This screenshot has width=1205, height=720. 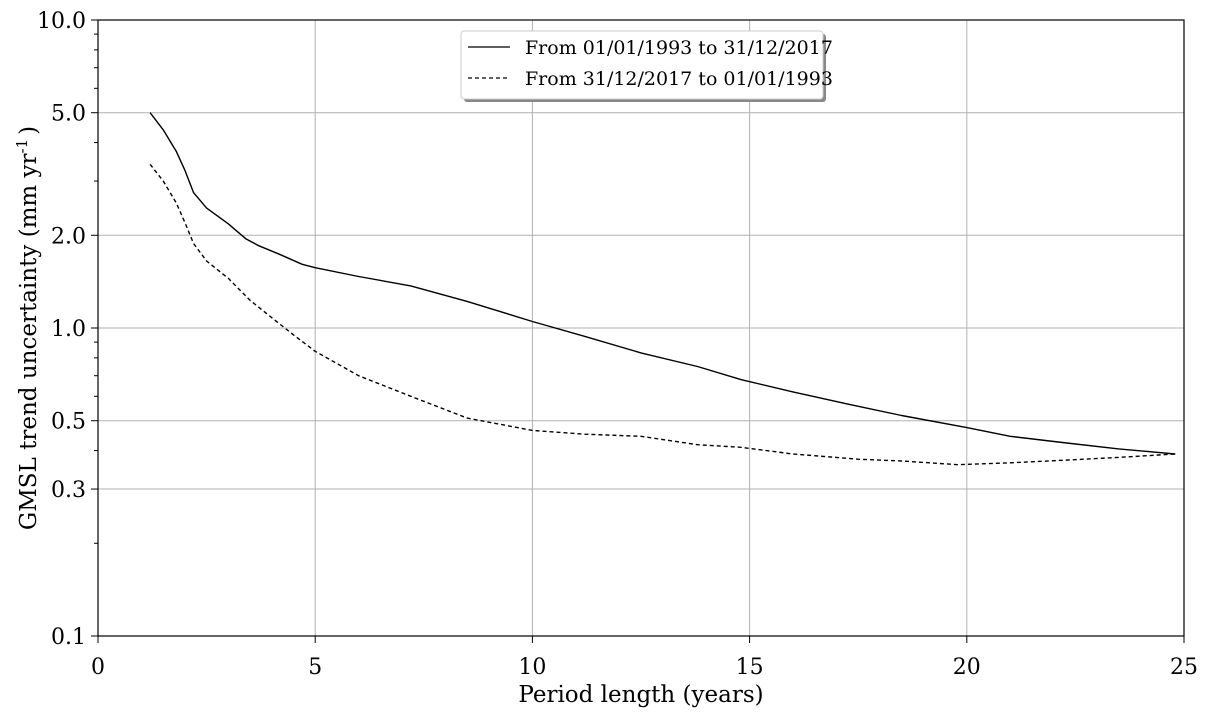 What do you see at coordinates (750, 667) in the screenshot?
I see `x-tick-label: 15` at bounding box center [750, 667].